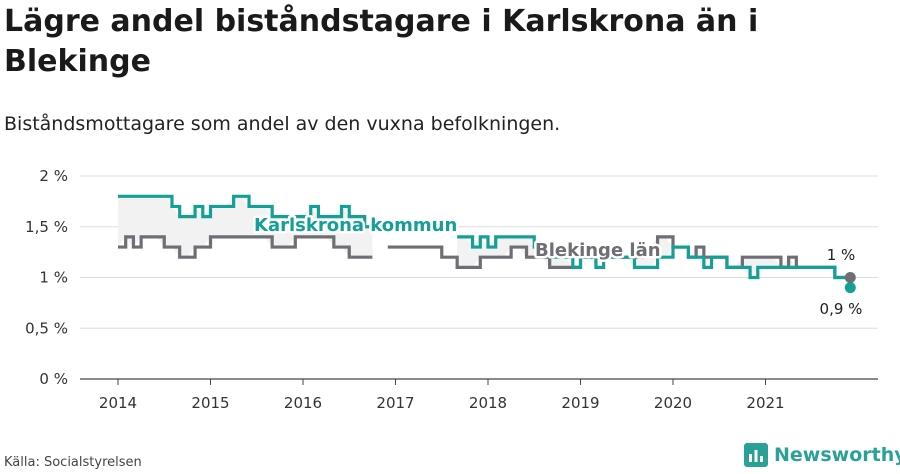  What do you see at coordinates (355, 225) in the screenshot?
I see `svg-text: Karlskrona kommun` at bounding box center [355, 225].